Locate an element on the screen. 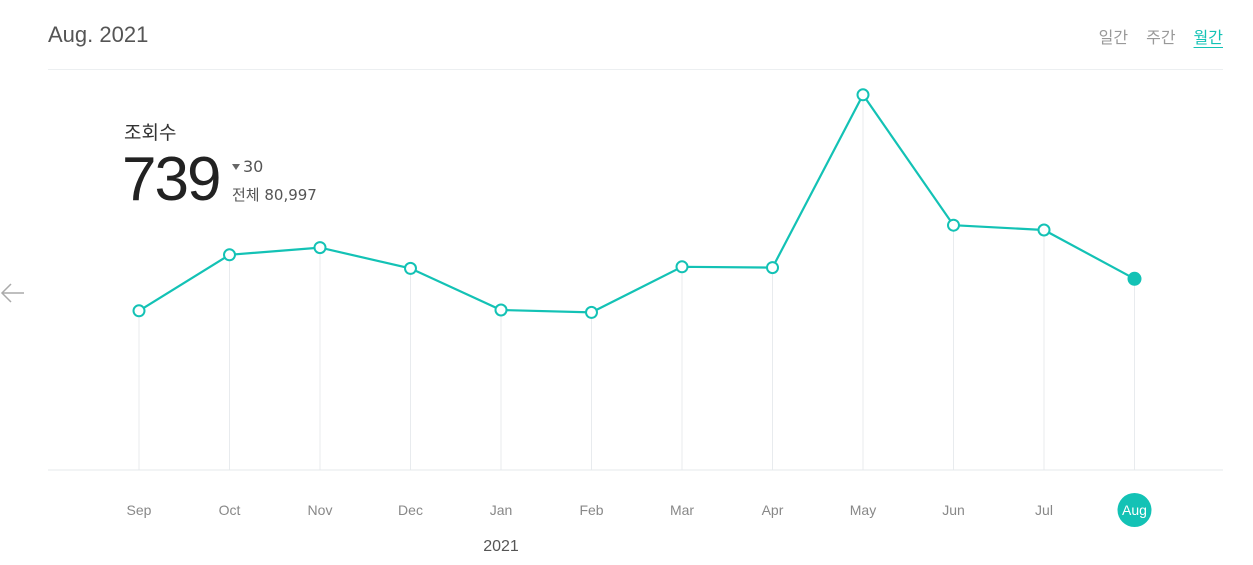  tab-monthly: 월간 is located at coordinates (1208, 37).